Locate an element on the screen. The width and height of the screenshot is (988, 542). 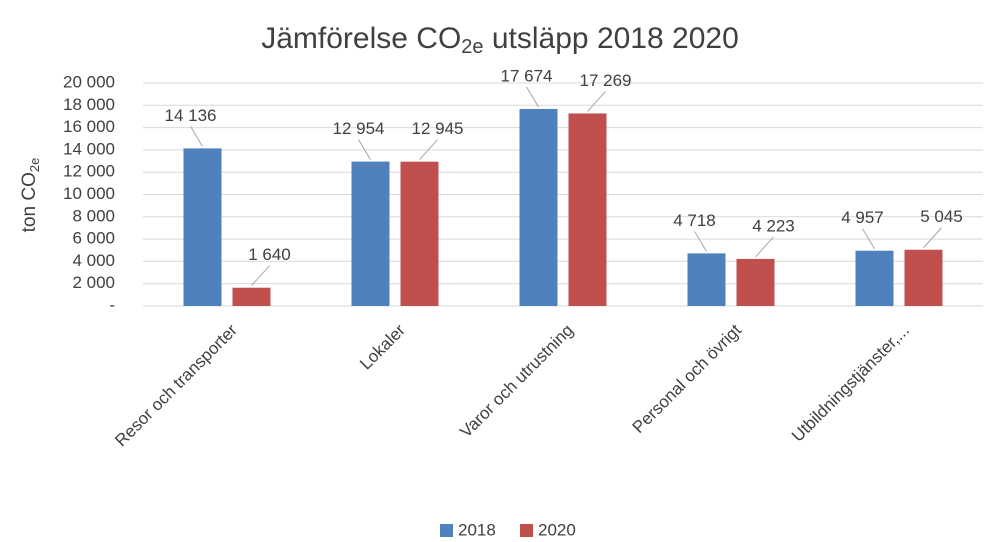
x-tick-label: Varor och utrustning is located at coordinates (516, 381).